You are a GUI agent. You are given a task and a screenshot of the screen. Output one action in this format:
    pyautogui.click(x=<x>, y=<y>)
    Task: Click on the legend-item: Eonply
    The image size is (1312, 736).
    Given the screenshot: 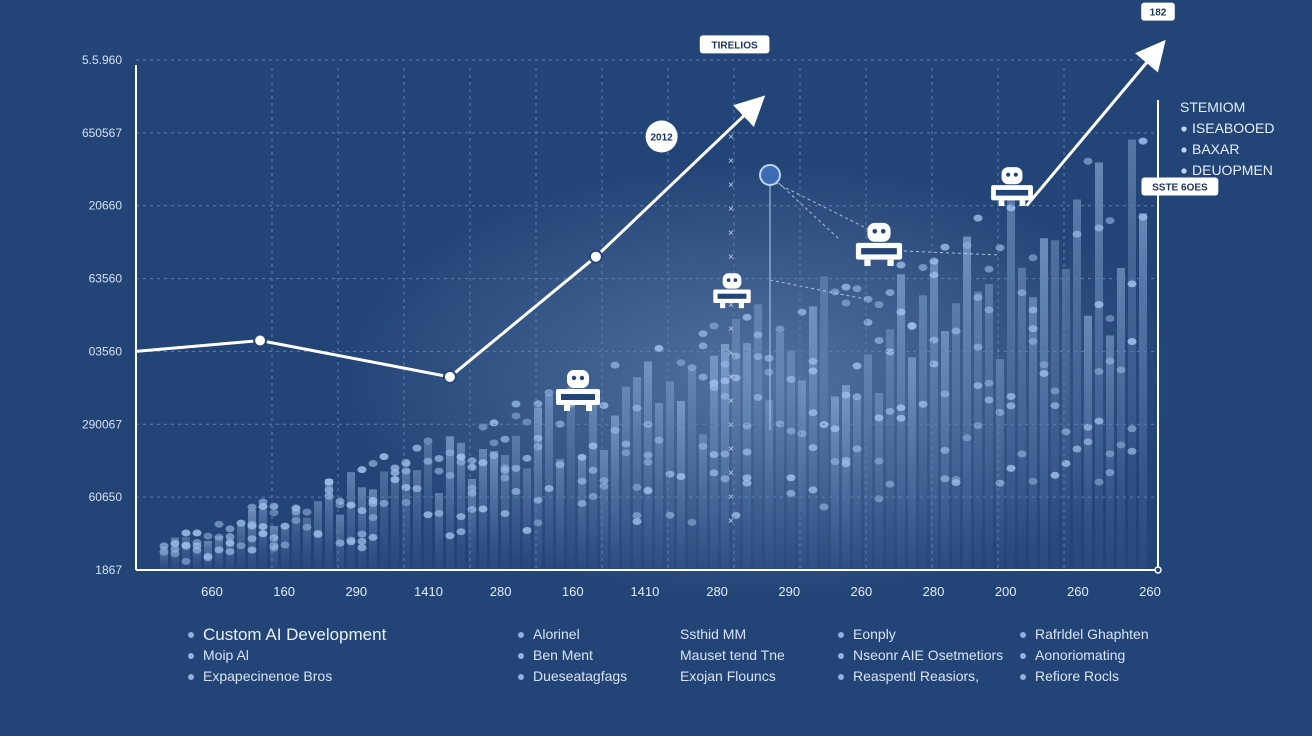 What is the action you would take?
    pyautogui.click(x=928, y=634)
    